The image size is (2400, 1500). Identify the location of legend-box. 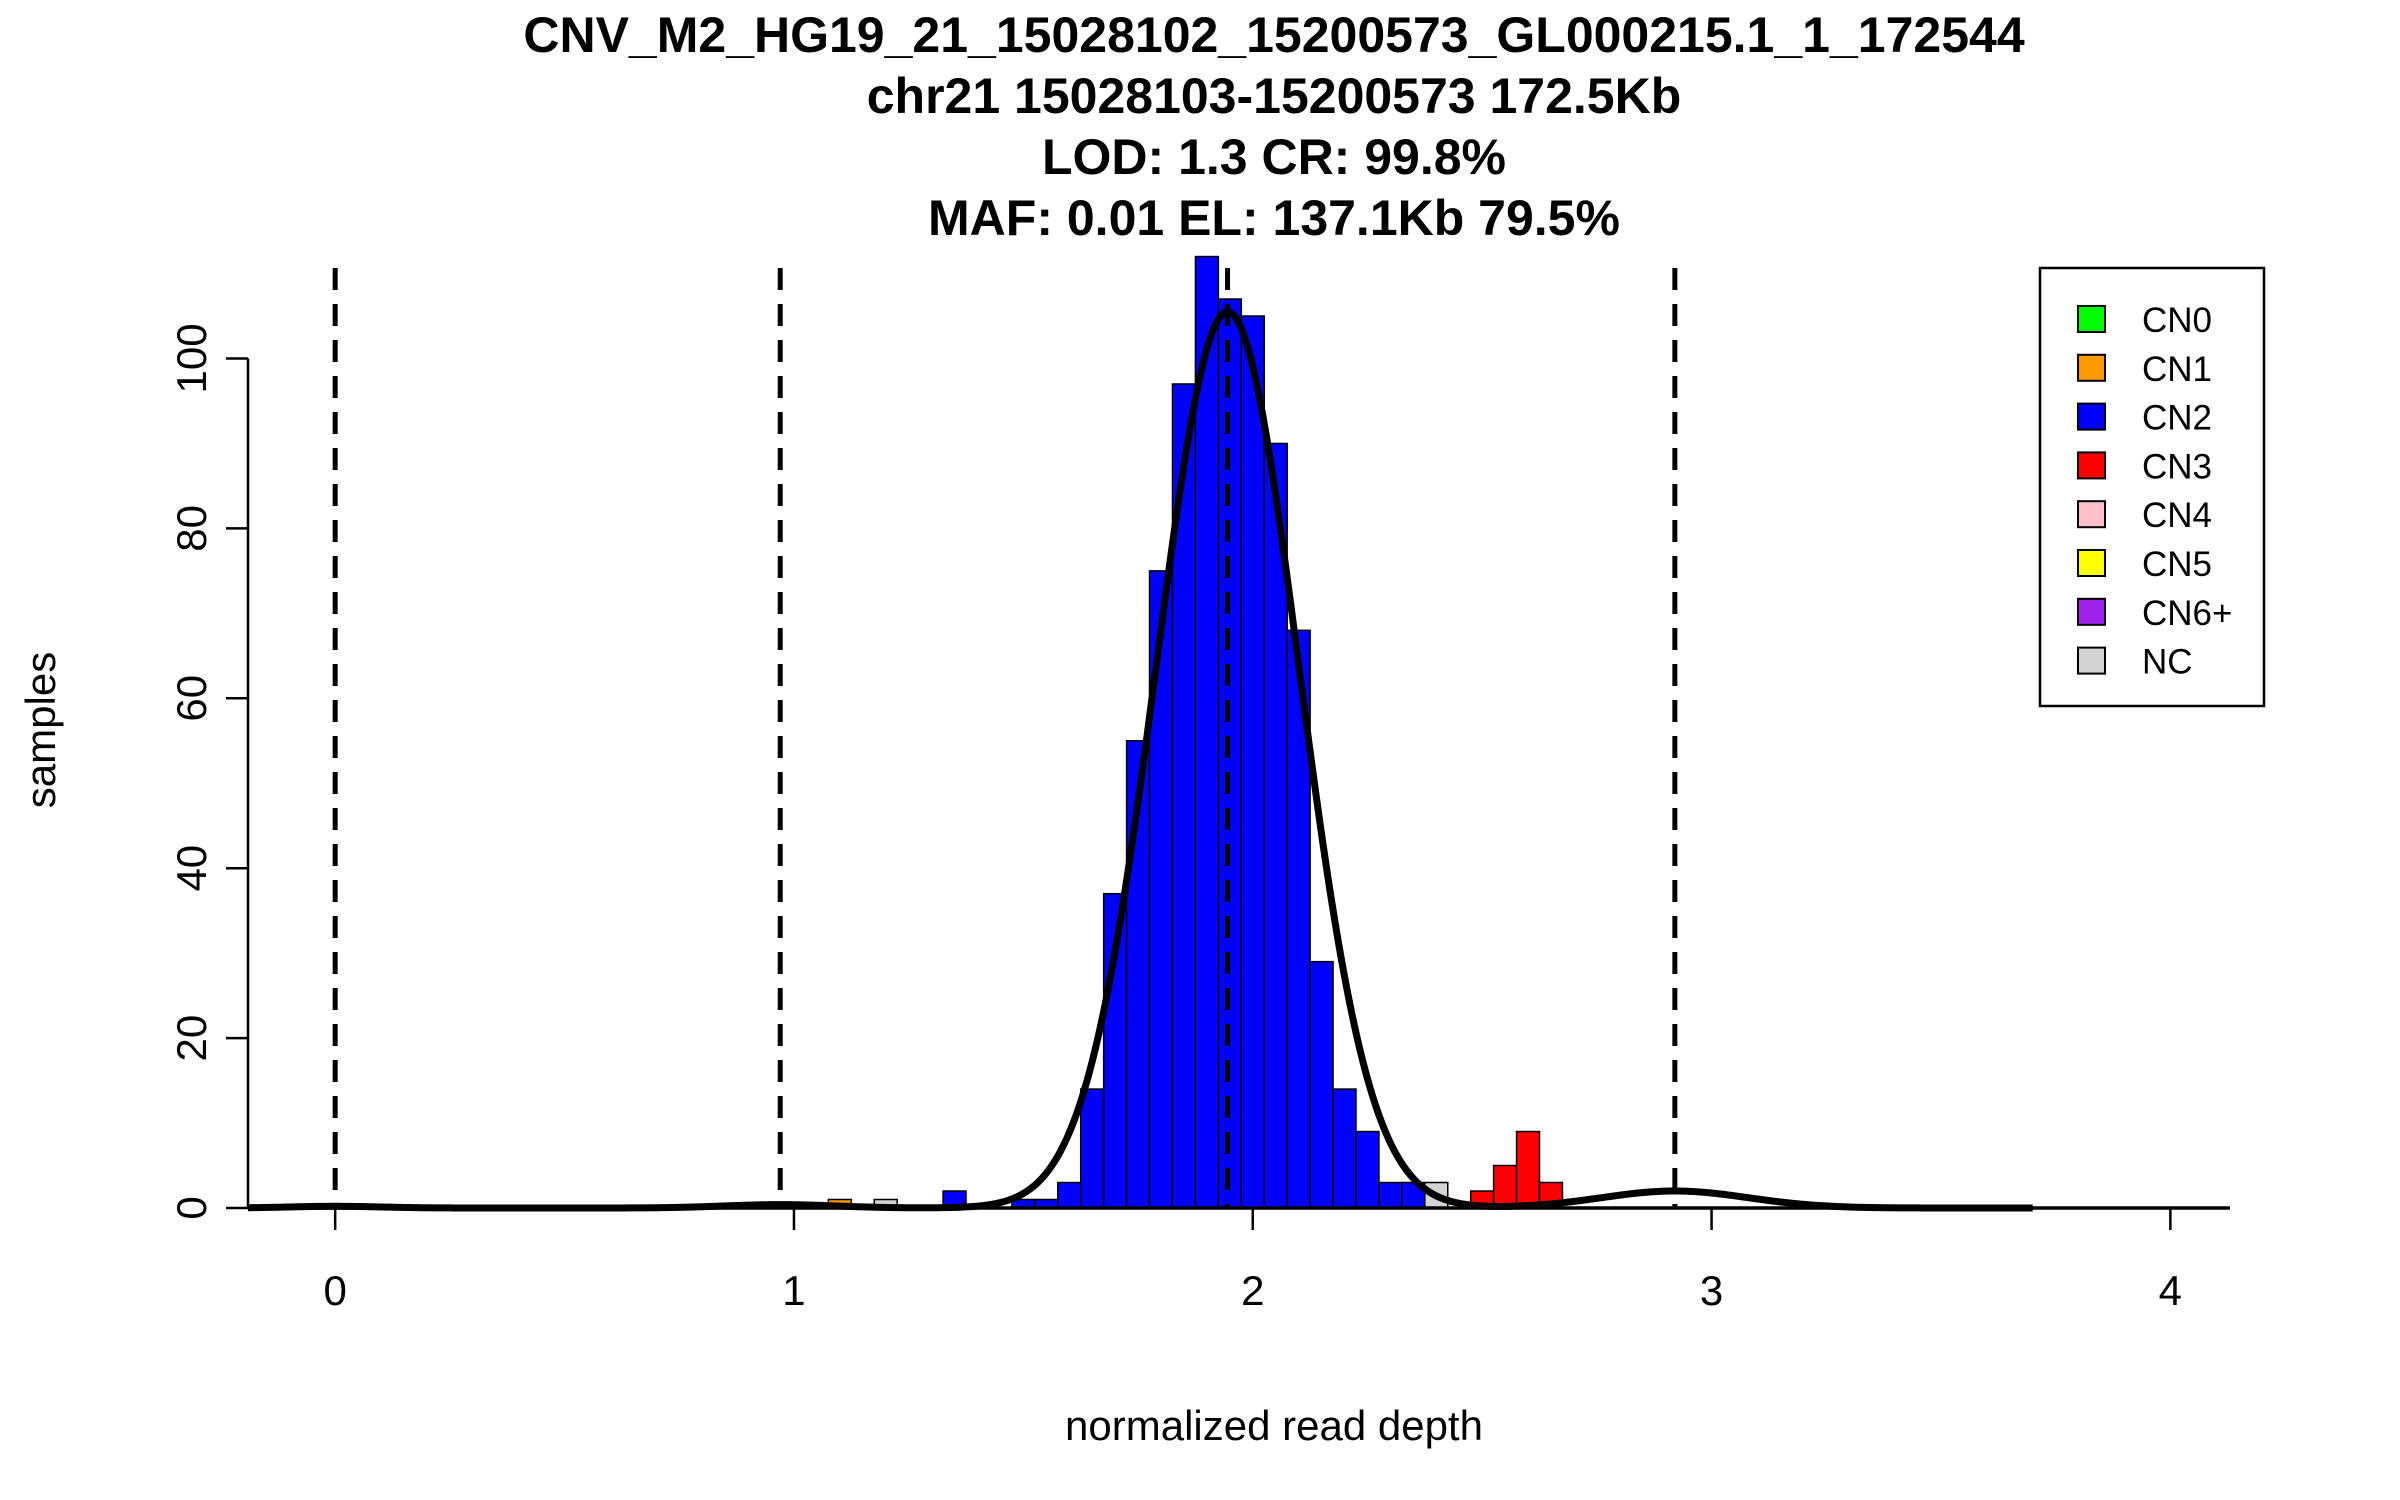
(2152, 487).